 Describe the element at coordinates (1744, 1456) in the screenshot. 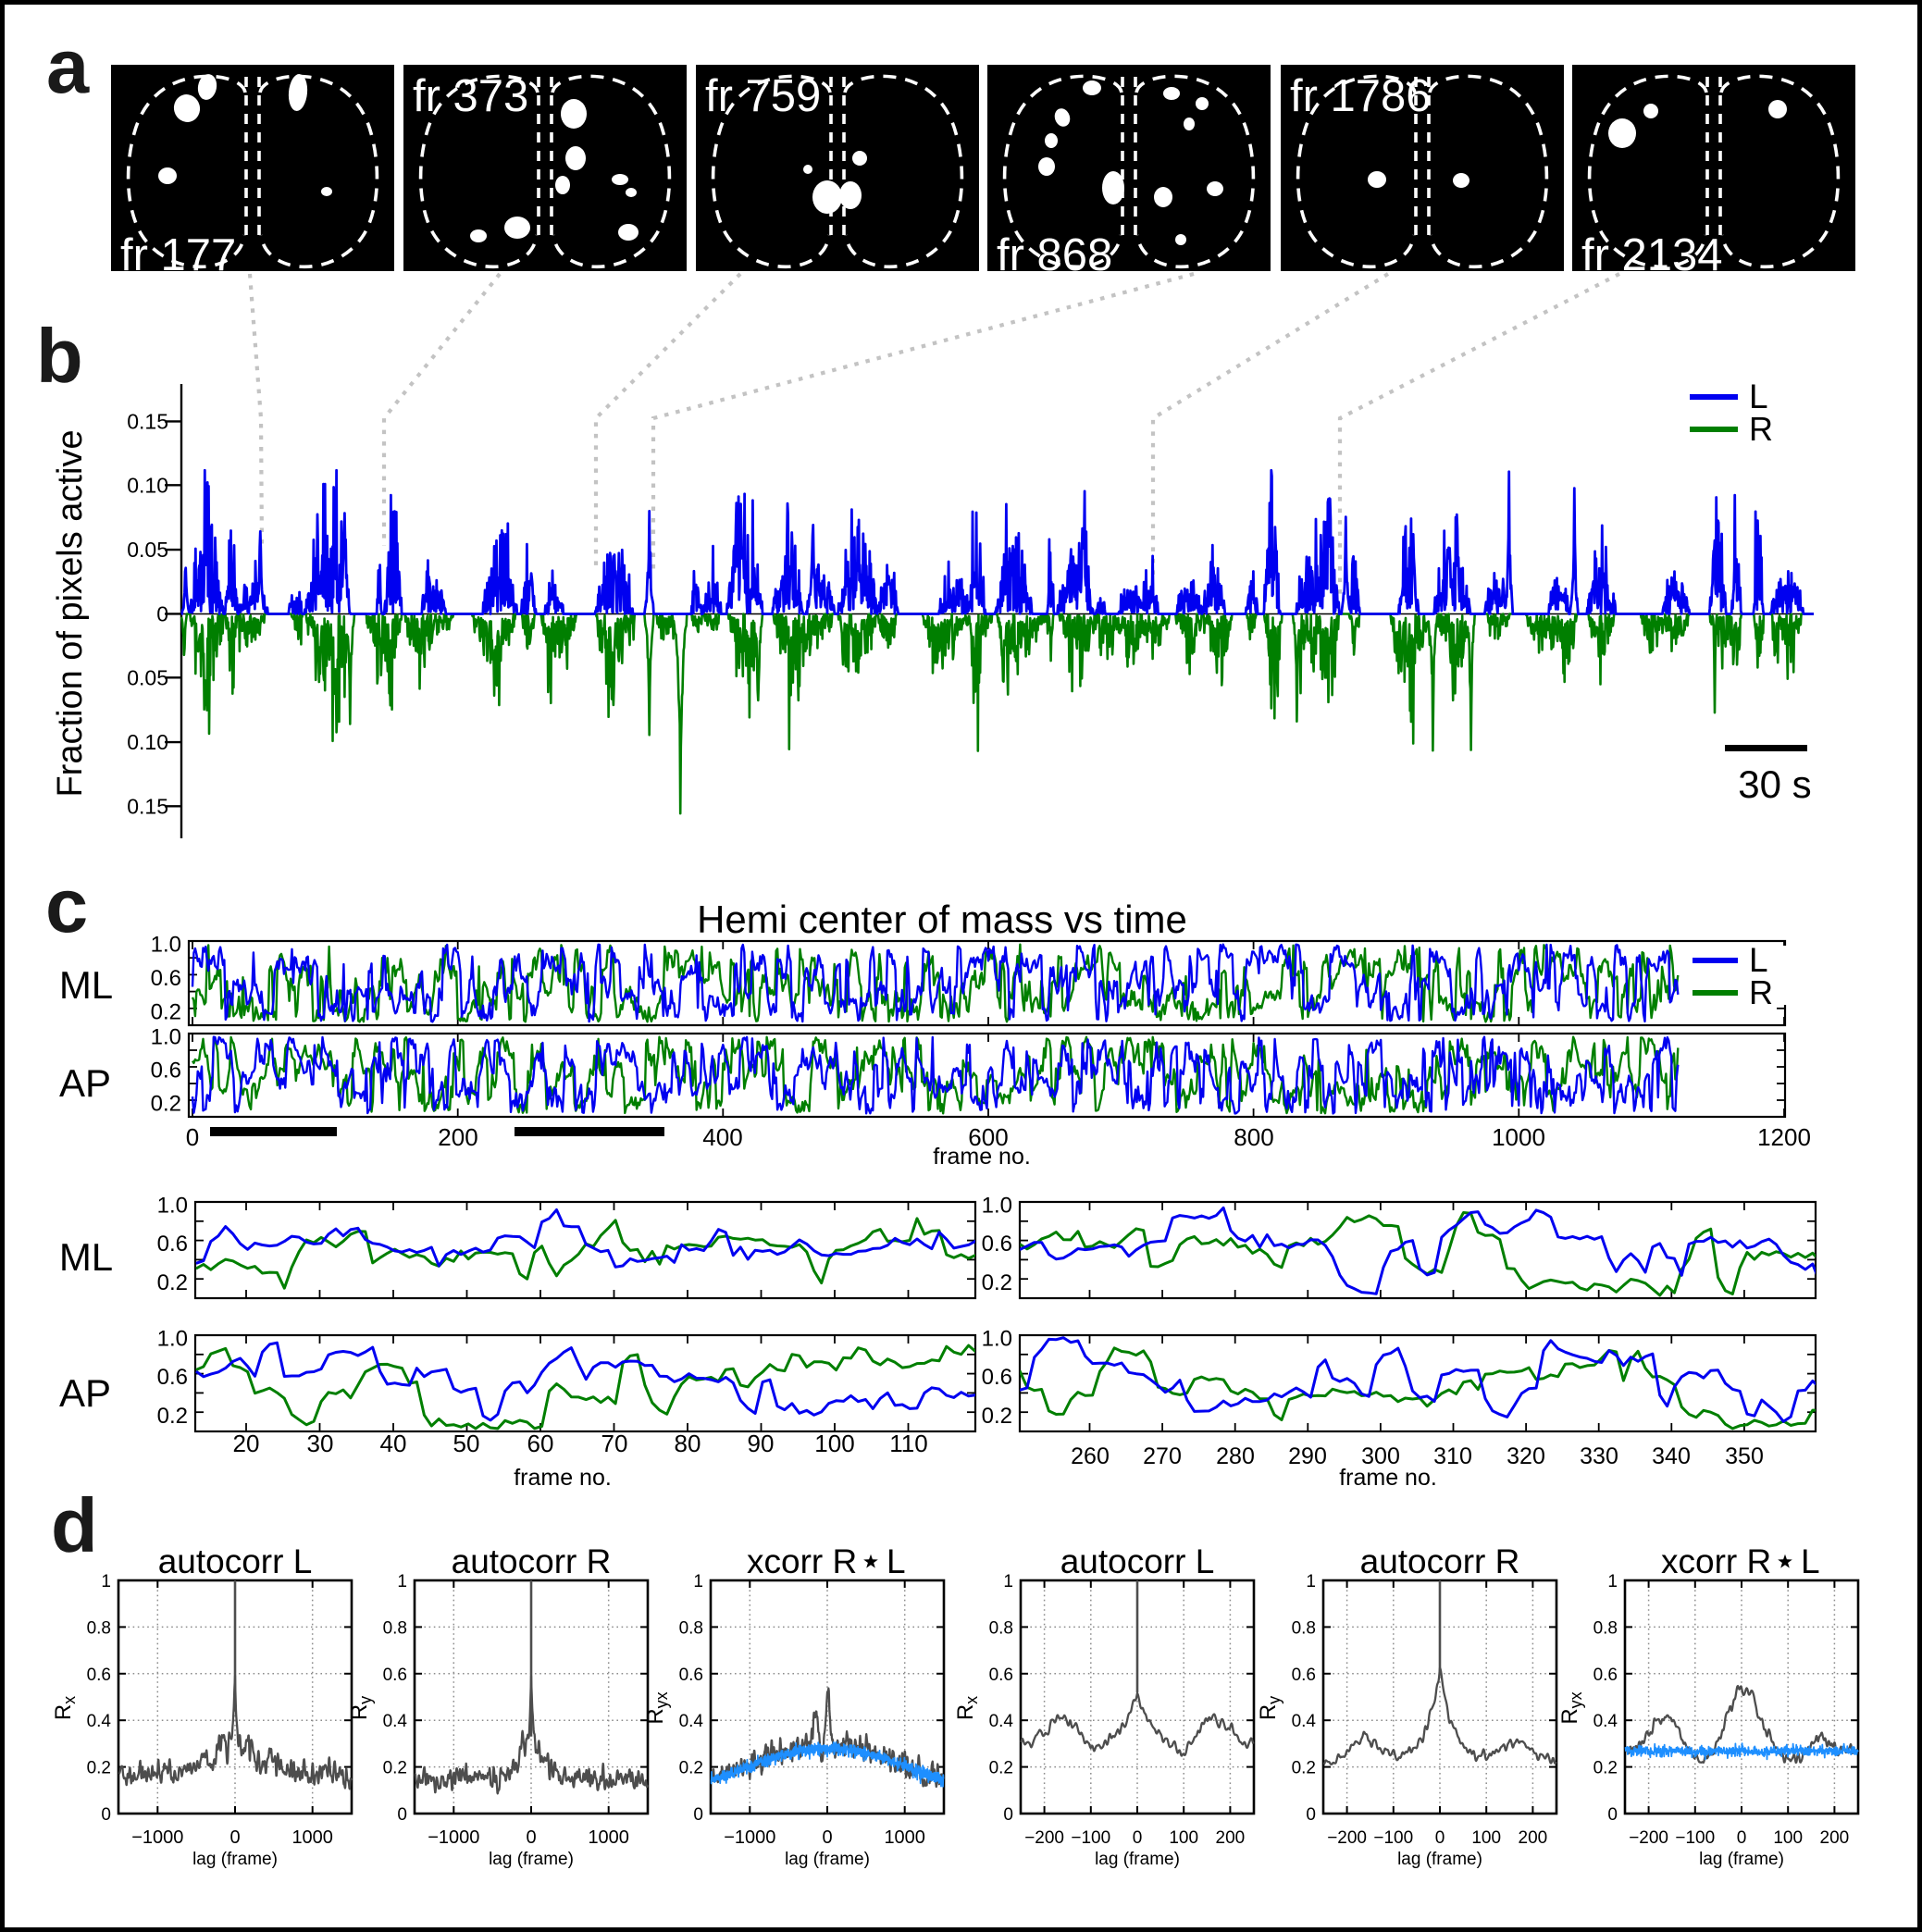

I see `svg-text: 350` at that location.